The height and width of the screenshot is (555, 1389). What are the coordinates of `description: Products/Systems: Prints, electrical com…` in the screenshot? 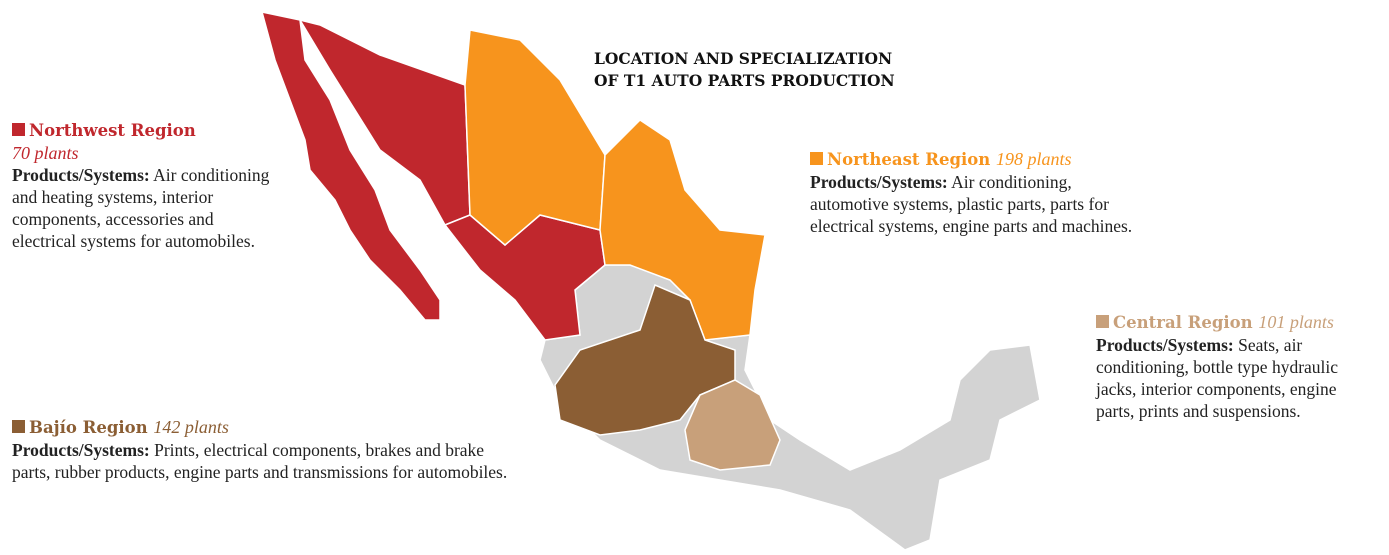 It's located at (262, 461).